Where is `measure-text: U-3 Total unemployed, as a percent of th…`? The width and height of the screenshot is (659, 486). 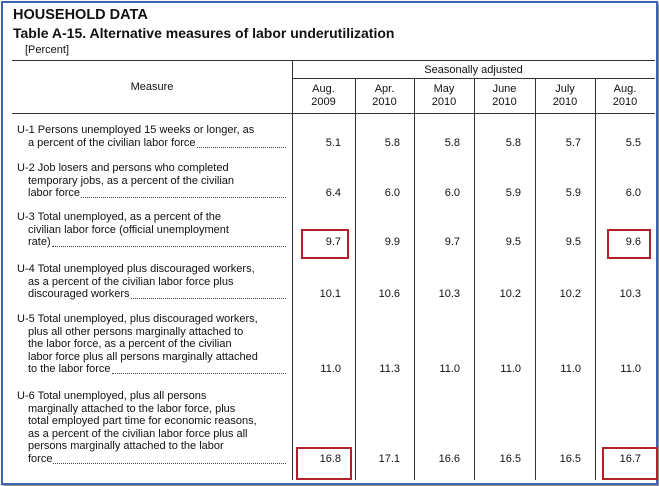 measure-text: U-3 Total unemployed, as a percent of th… is located at coordinates (119, 217).